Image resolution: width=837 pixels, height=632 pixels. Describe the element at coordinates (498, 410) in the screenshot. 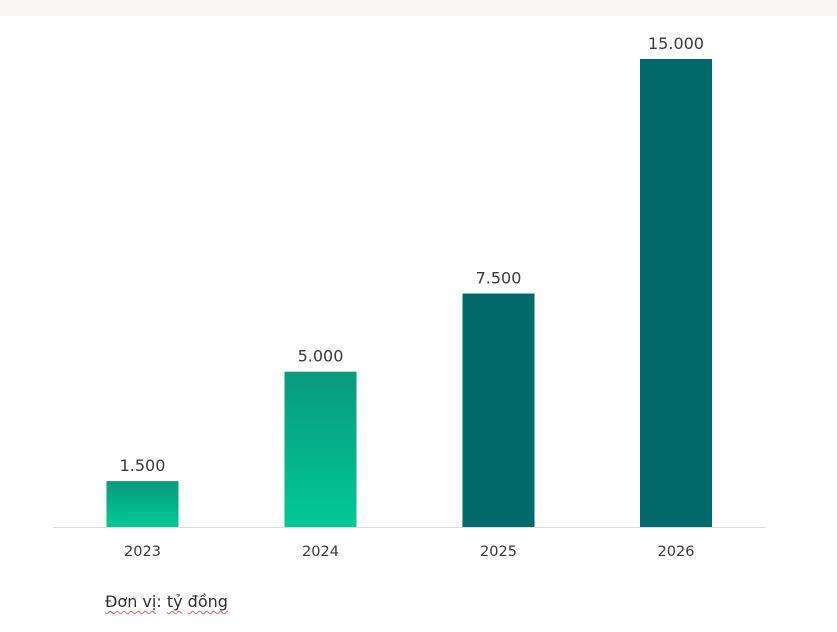

I see `bar-2025` at that location.